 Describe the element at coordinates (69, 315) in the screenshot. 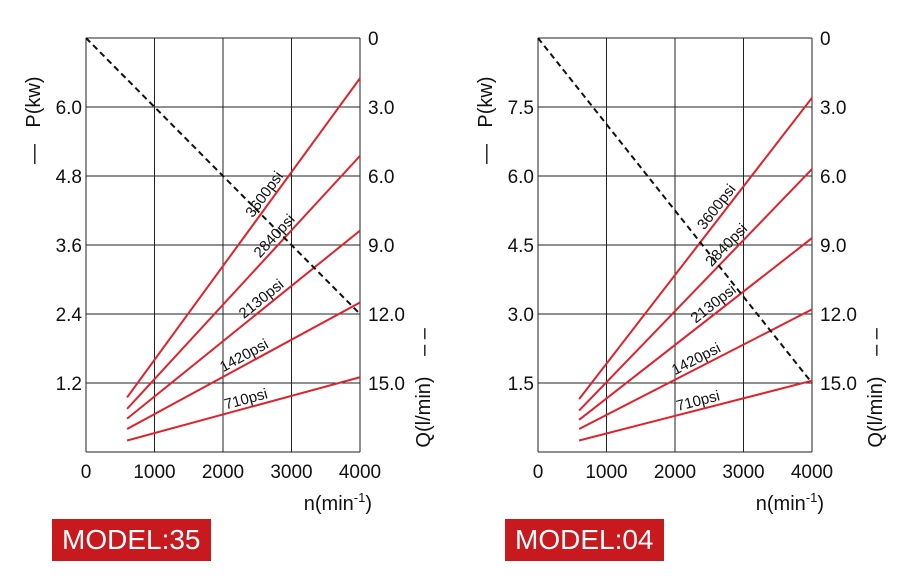

I see `y-tick-left: 2.4` at that location.